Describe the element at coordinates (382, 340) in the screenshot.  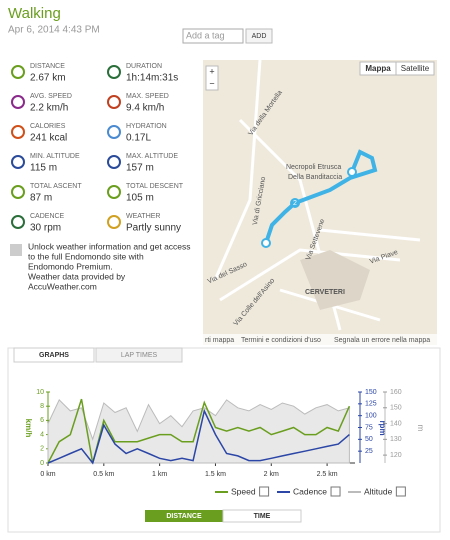
I see `map-footer-link: Segnala un errore nella mappa` at that location.